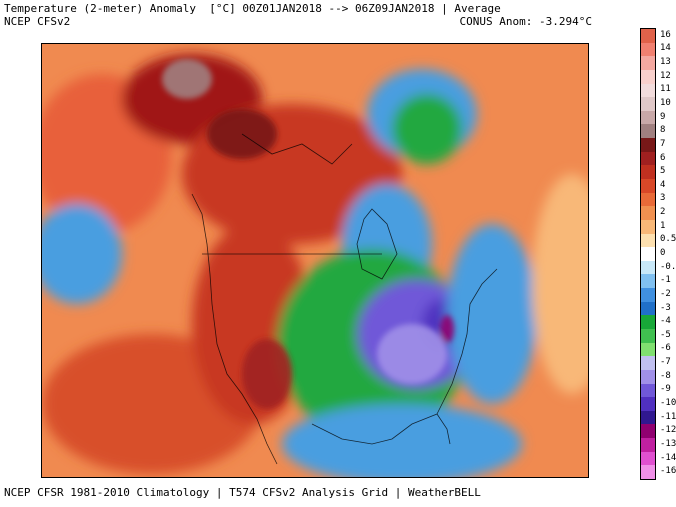 Image resolution: width=676 pixels, height=507 pixels. I want to click on arctic-coastline, so click(297, 149).